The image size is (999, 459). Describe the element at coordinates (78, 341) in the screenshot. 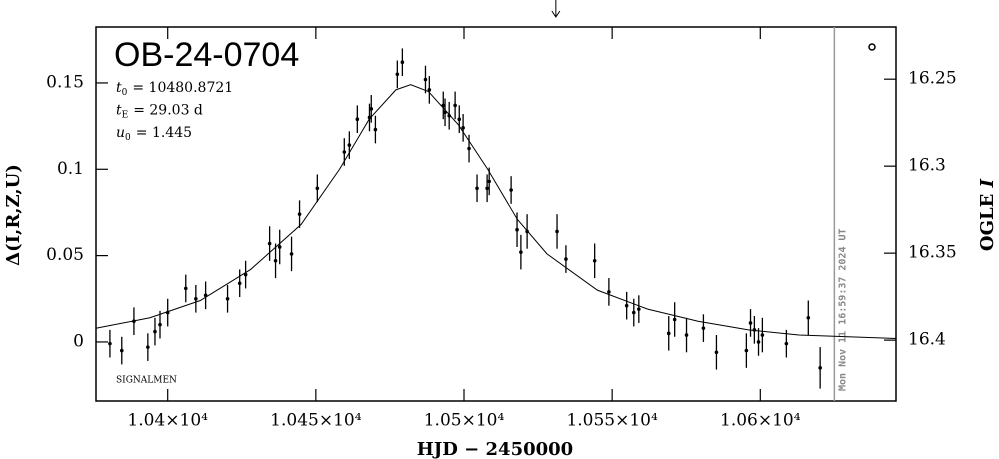

I see `y-tick-label: 0` at that location.